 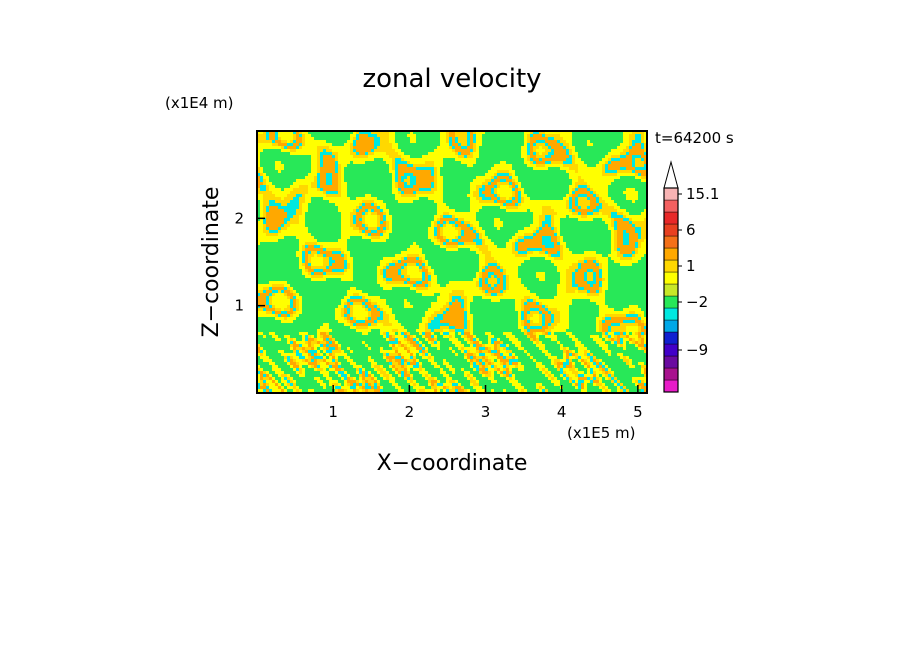 I want to click on x-tick-label: 2, so click(x=410, y=412).